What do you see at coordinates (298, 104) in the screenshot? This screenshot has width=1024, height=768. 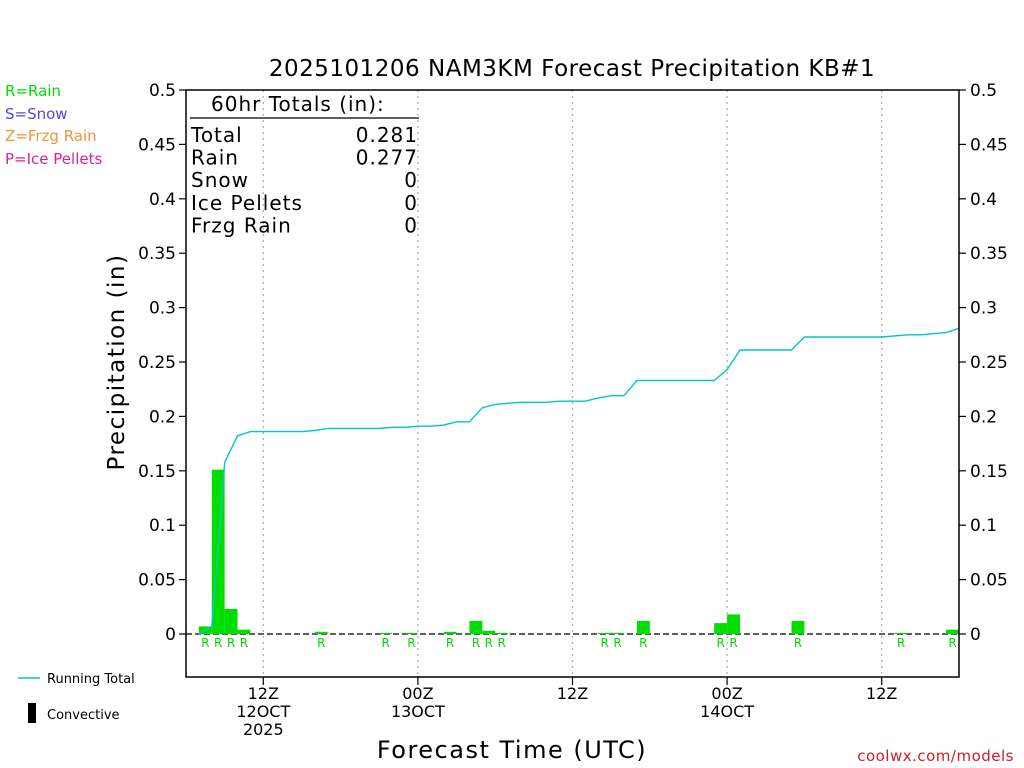 I see `totals-header: 60hr Totals (in):` at bounding box center [298, 104].